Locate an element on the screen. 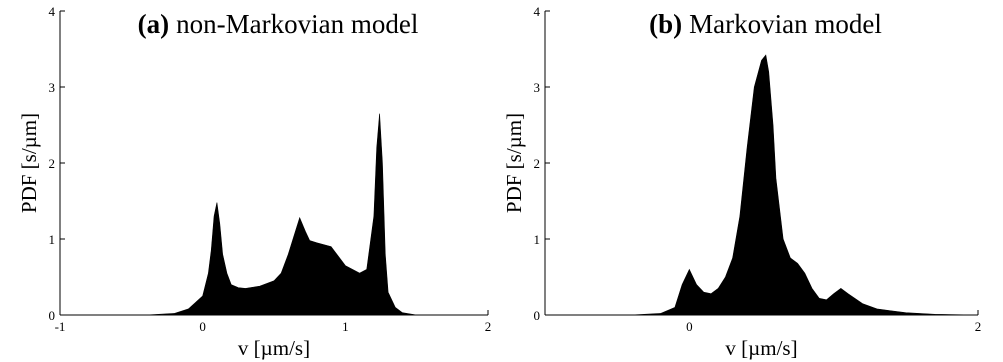  panel-title: Markovian model is located at coordinates (785, 24).